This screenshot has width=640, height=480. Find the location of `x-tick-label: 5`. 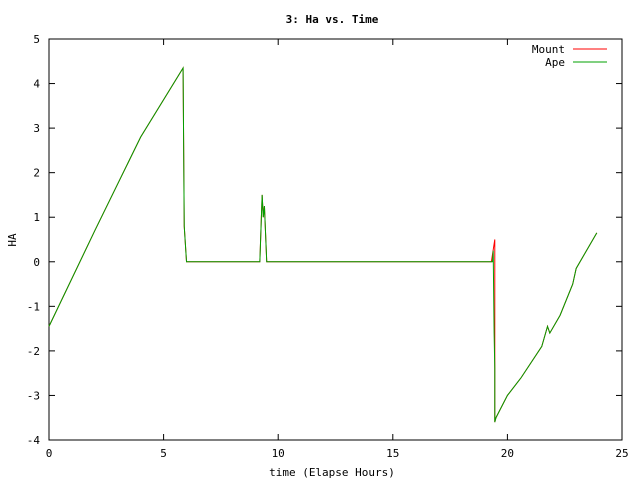

x-tick-label: 5 is located at coordinates (163, 453).